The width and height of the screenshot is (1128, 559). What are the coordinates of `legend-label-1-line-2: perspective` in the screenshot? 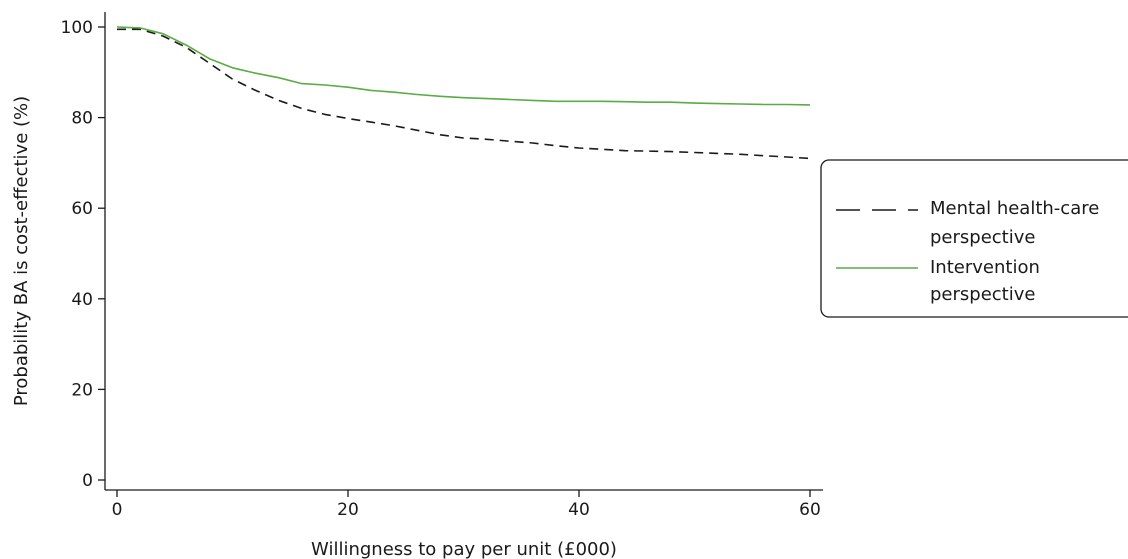 It's located at (982, 237).